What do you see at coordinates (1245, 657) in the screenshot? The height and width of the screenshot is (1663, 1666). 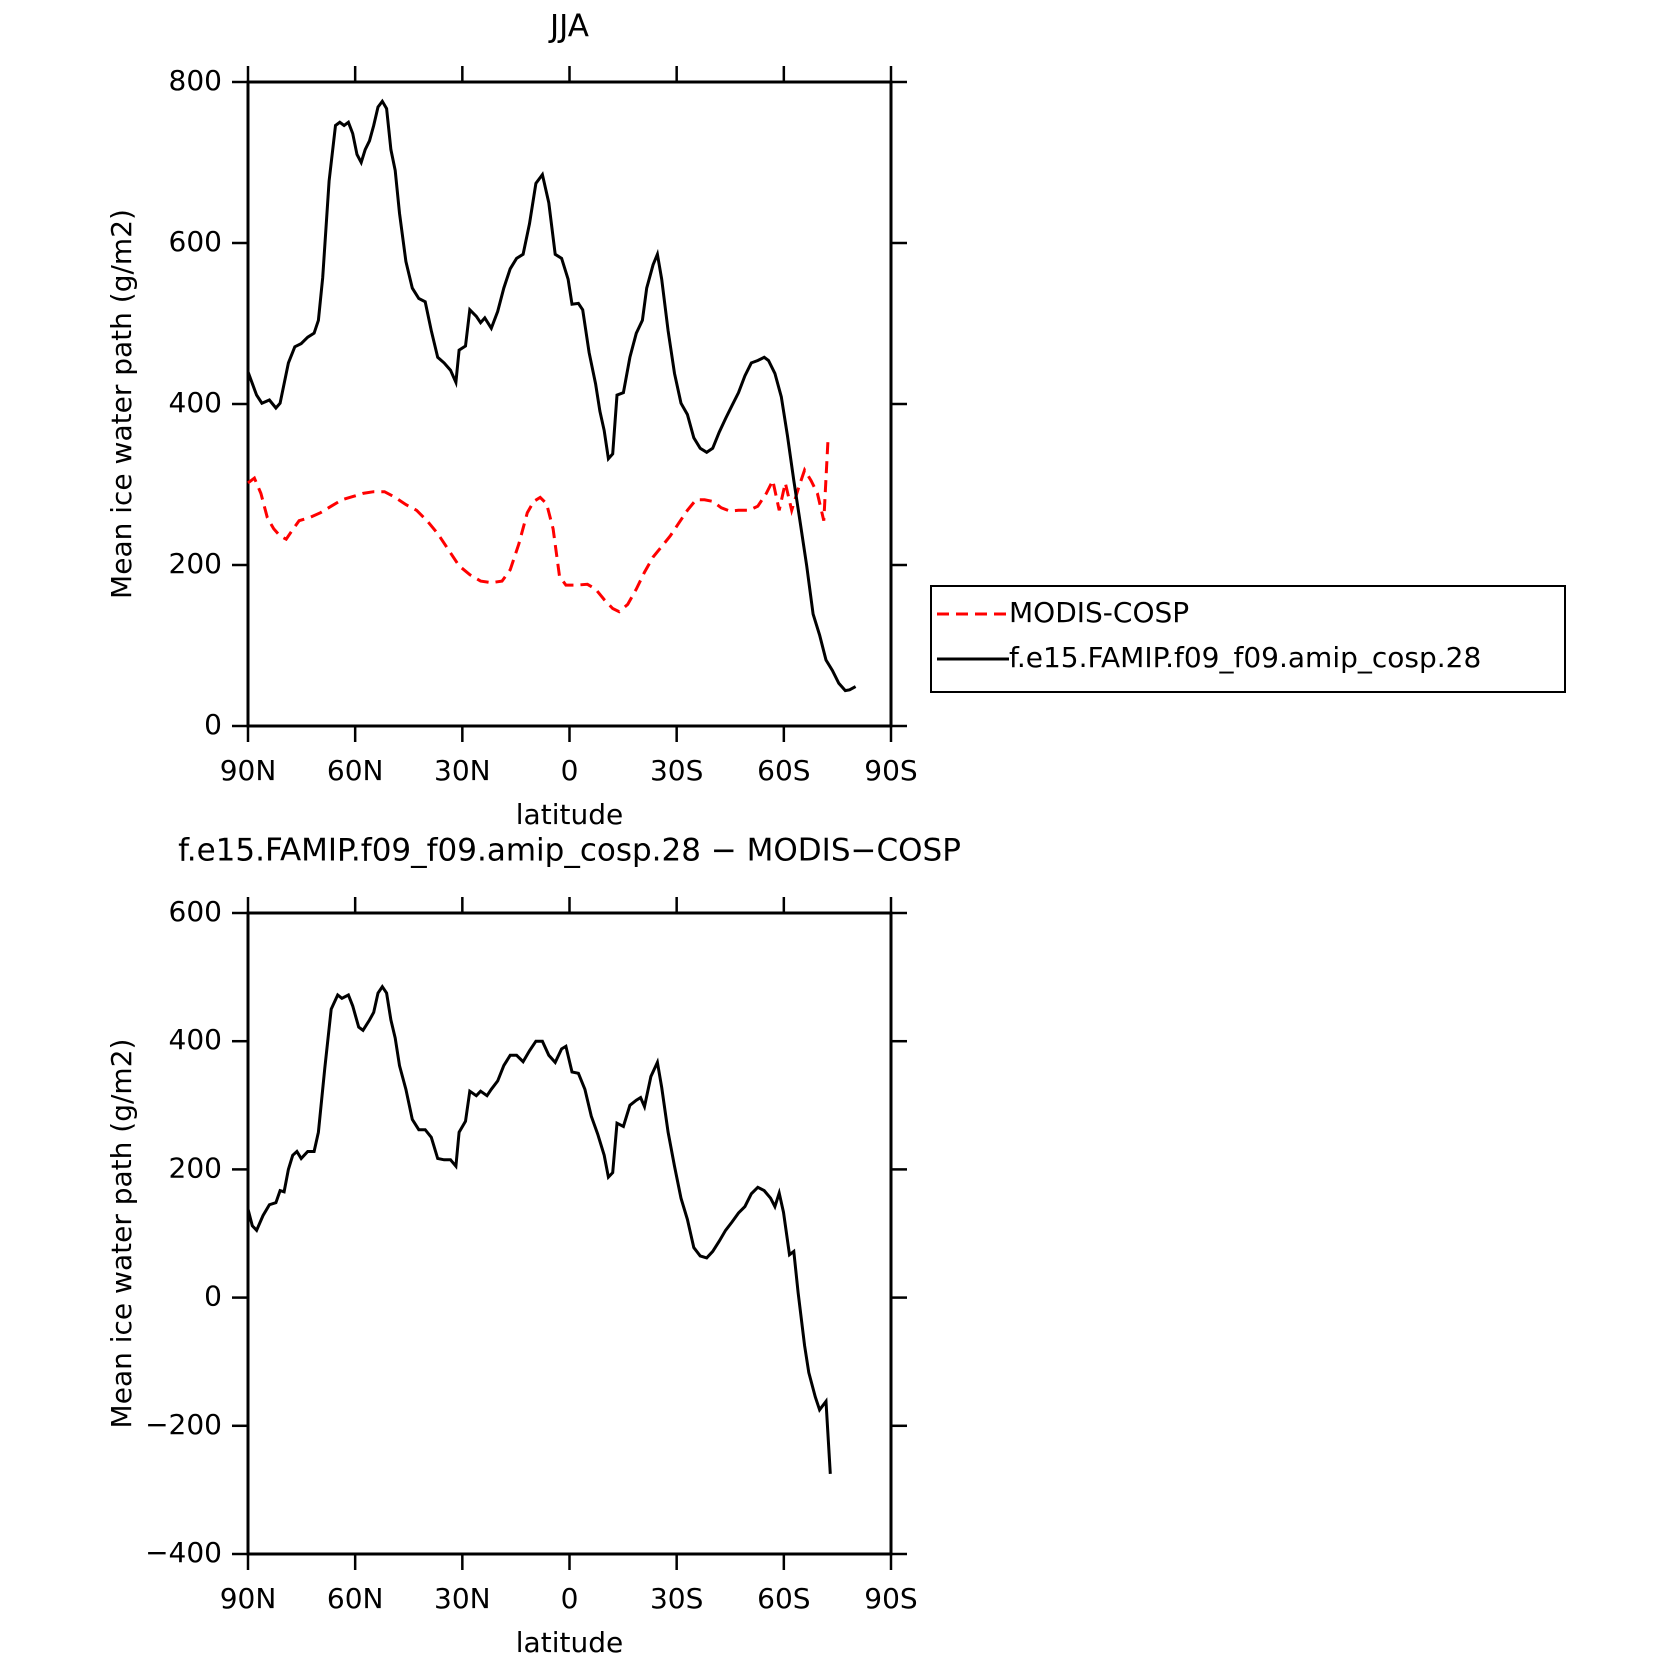 I see `legend-label: f.e15.FAMIP.f09_f09.amip_cosp.28` at bounding box center [1245, 657].